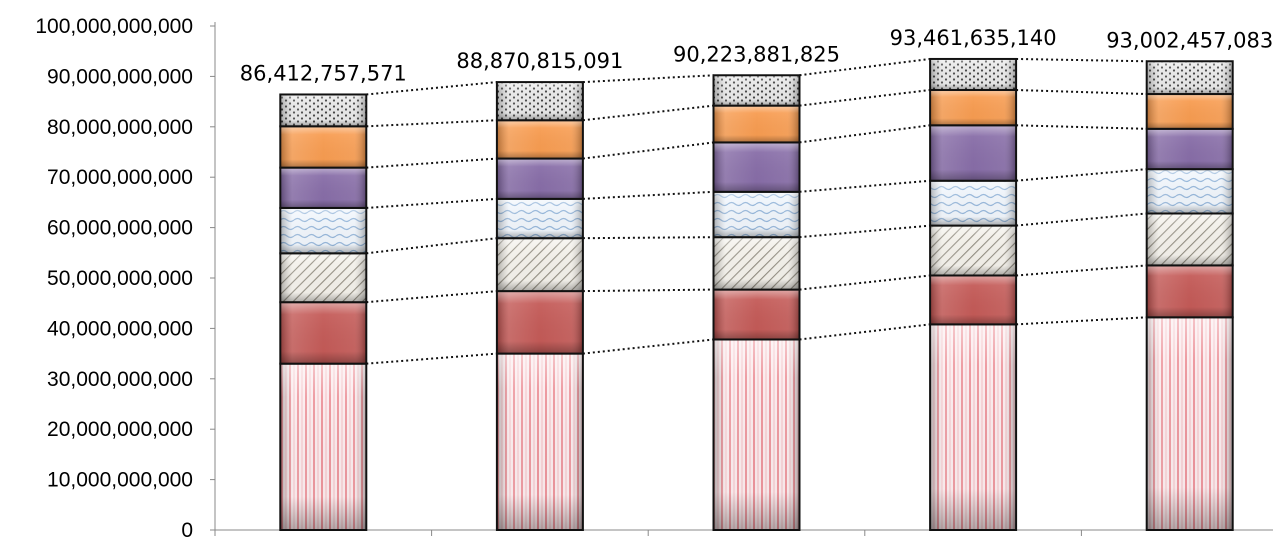 This screenshot has width=1273, height=540. Describe the element at coordinates (120, 177) in the screenshot. I see `y-tick-label: 70,000,000,000` at that location.